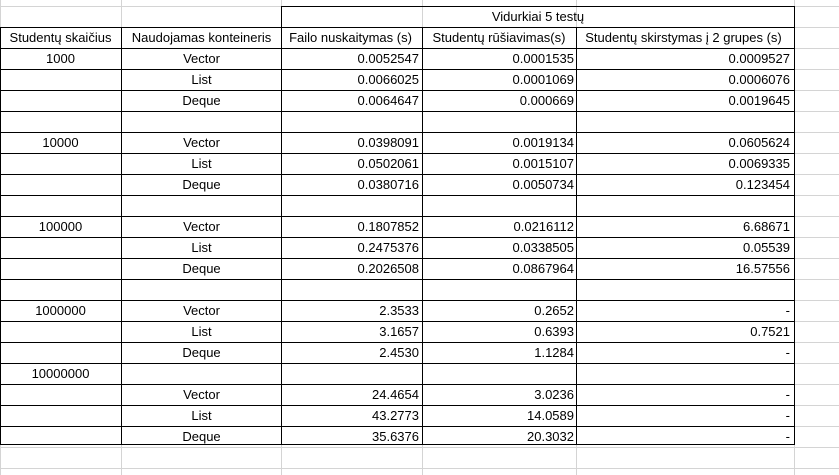  What do you see at coordinates (546, 100) in the screenshot?
I see `sorting-cell: 0.000669` at bounding box center [546, 100].